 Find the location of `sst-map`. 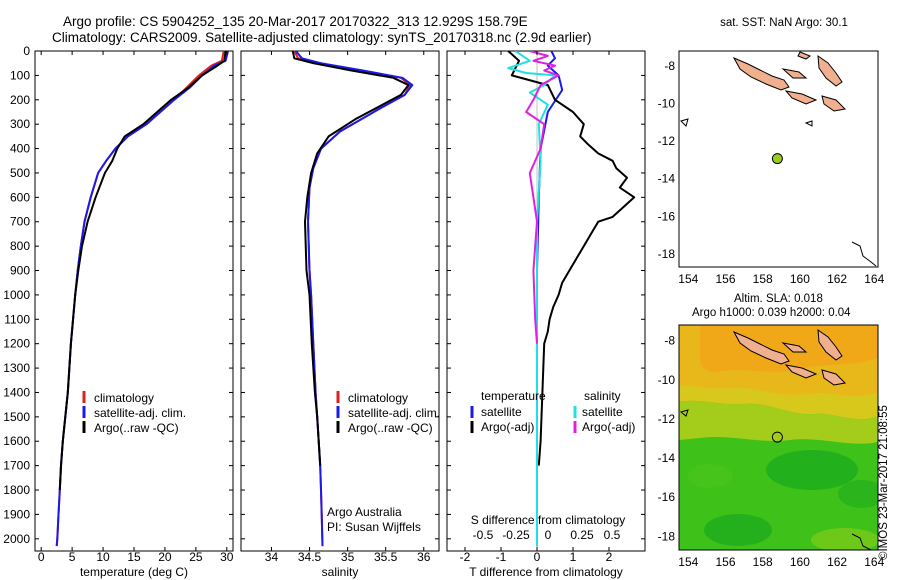

sst-map is located at coordinates (778, 159).